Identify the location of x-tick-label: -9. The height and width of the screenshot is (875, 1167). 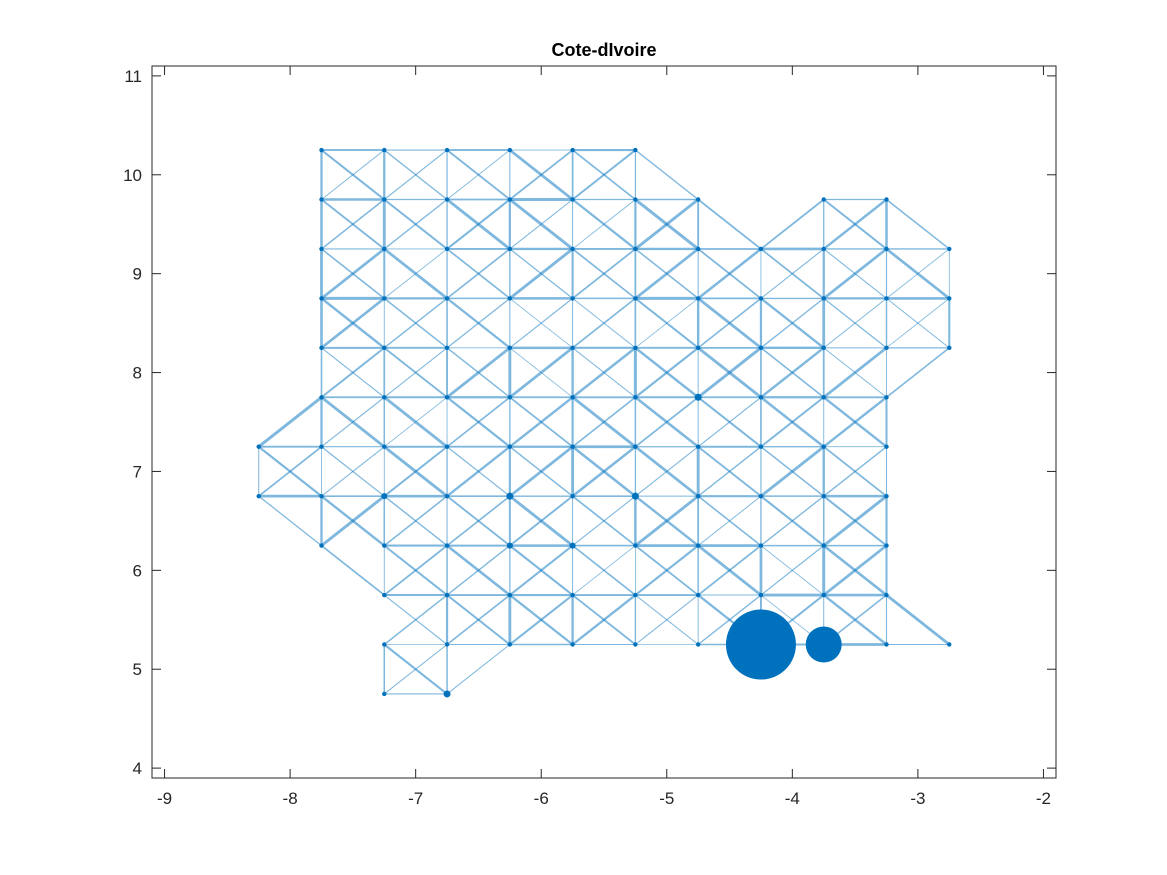
(164, 798).